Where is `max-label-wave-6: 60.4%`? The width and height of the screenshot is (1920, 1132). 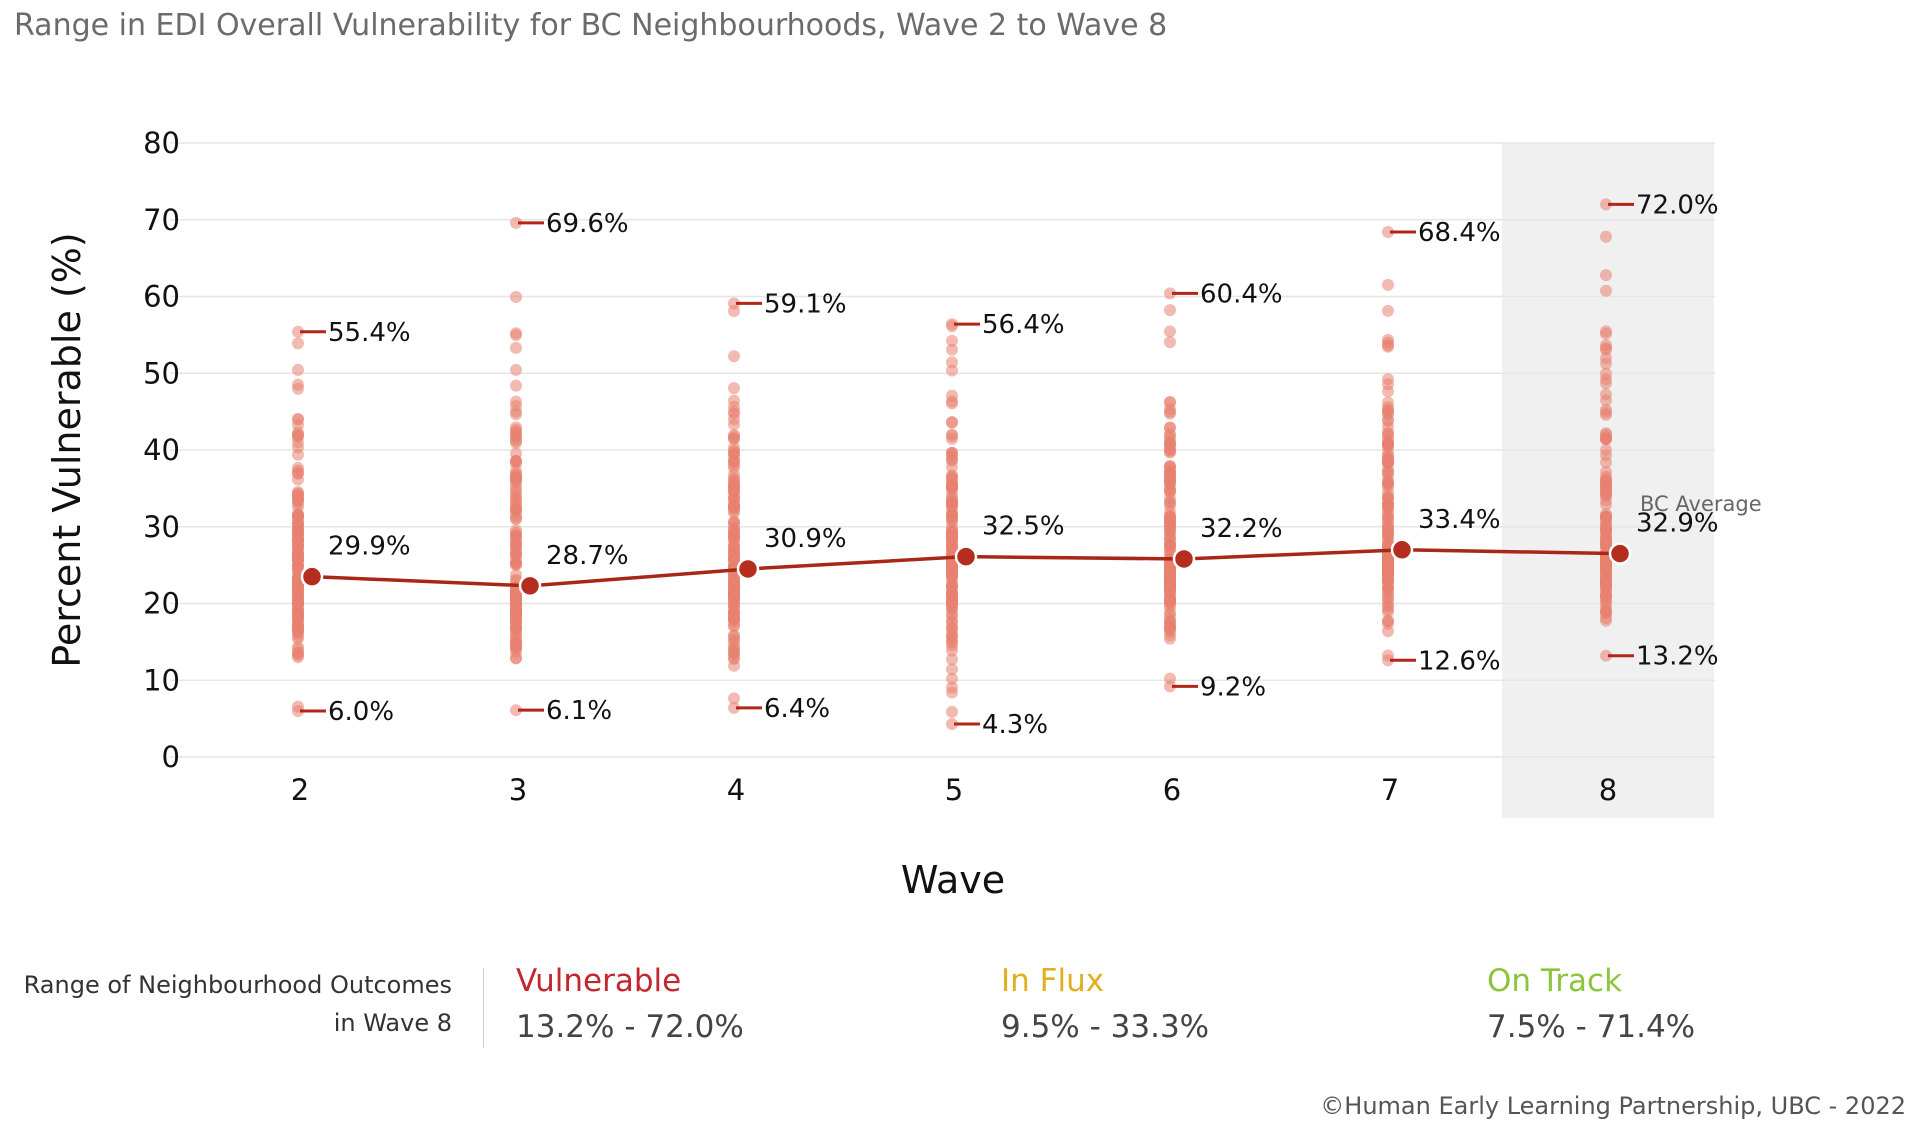
max-label-wave-6: 60.4% is located at coordinates (1241, 294).